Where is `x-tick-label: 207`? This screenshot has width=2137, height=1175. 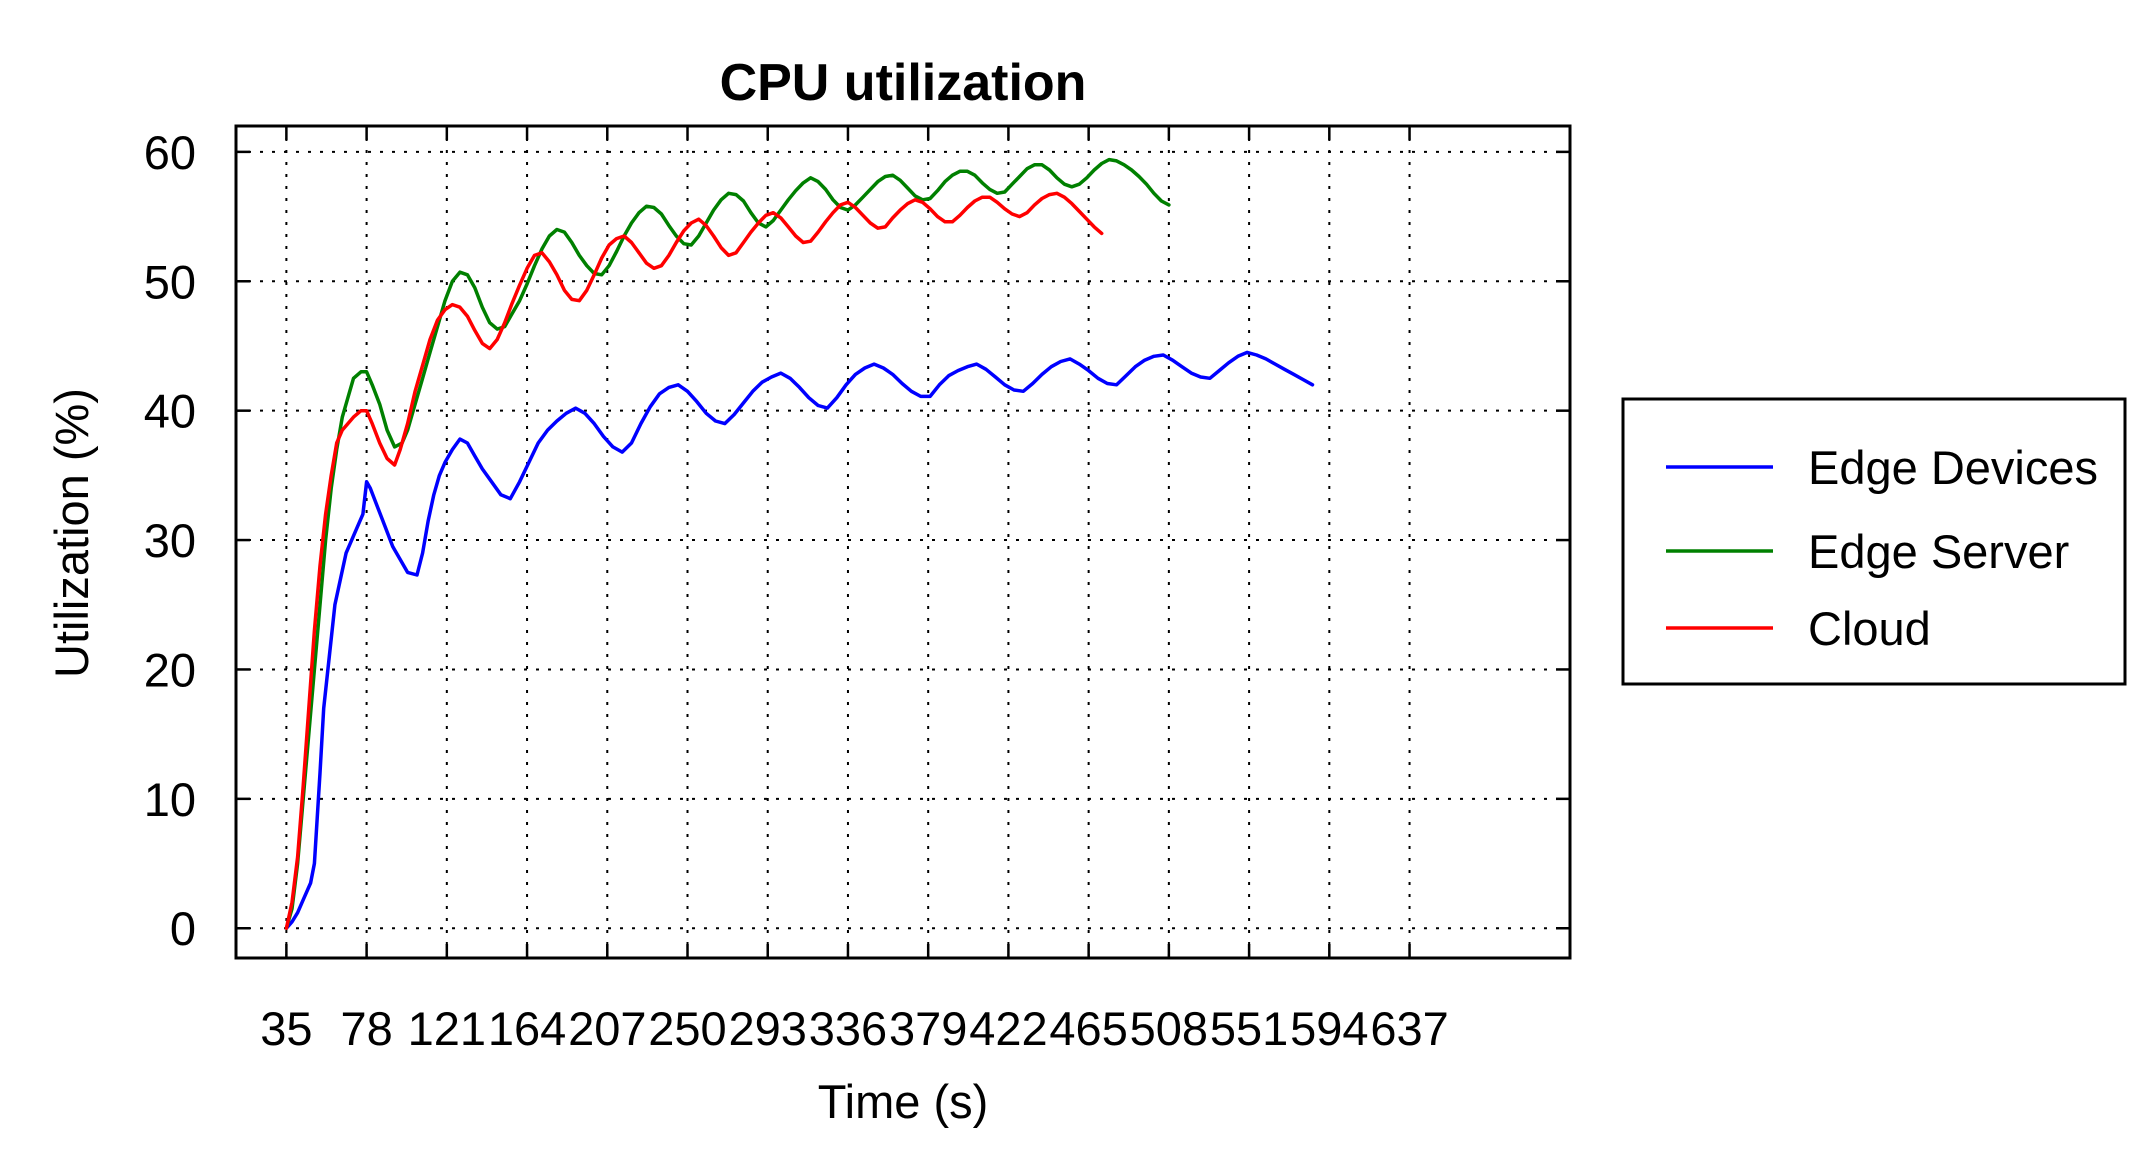
x-tick-label: 207 is located at coordinates (607, 1028).